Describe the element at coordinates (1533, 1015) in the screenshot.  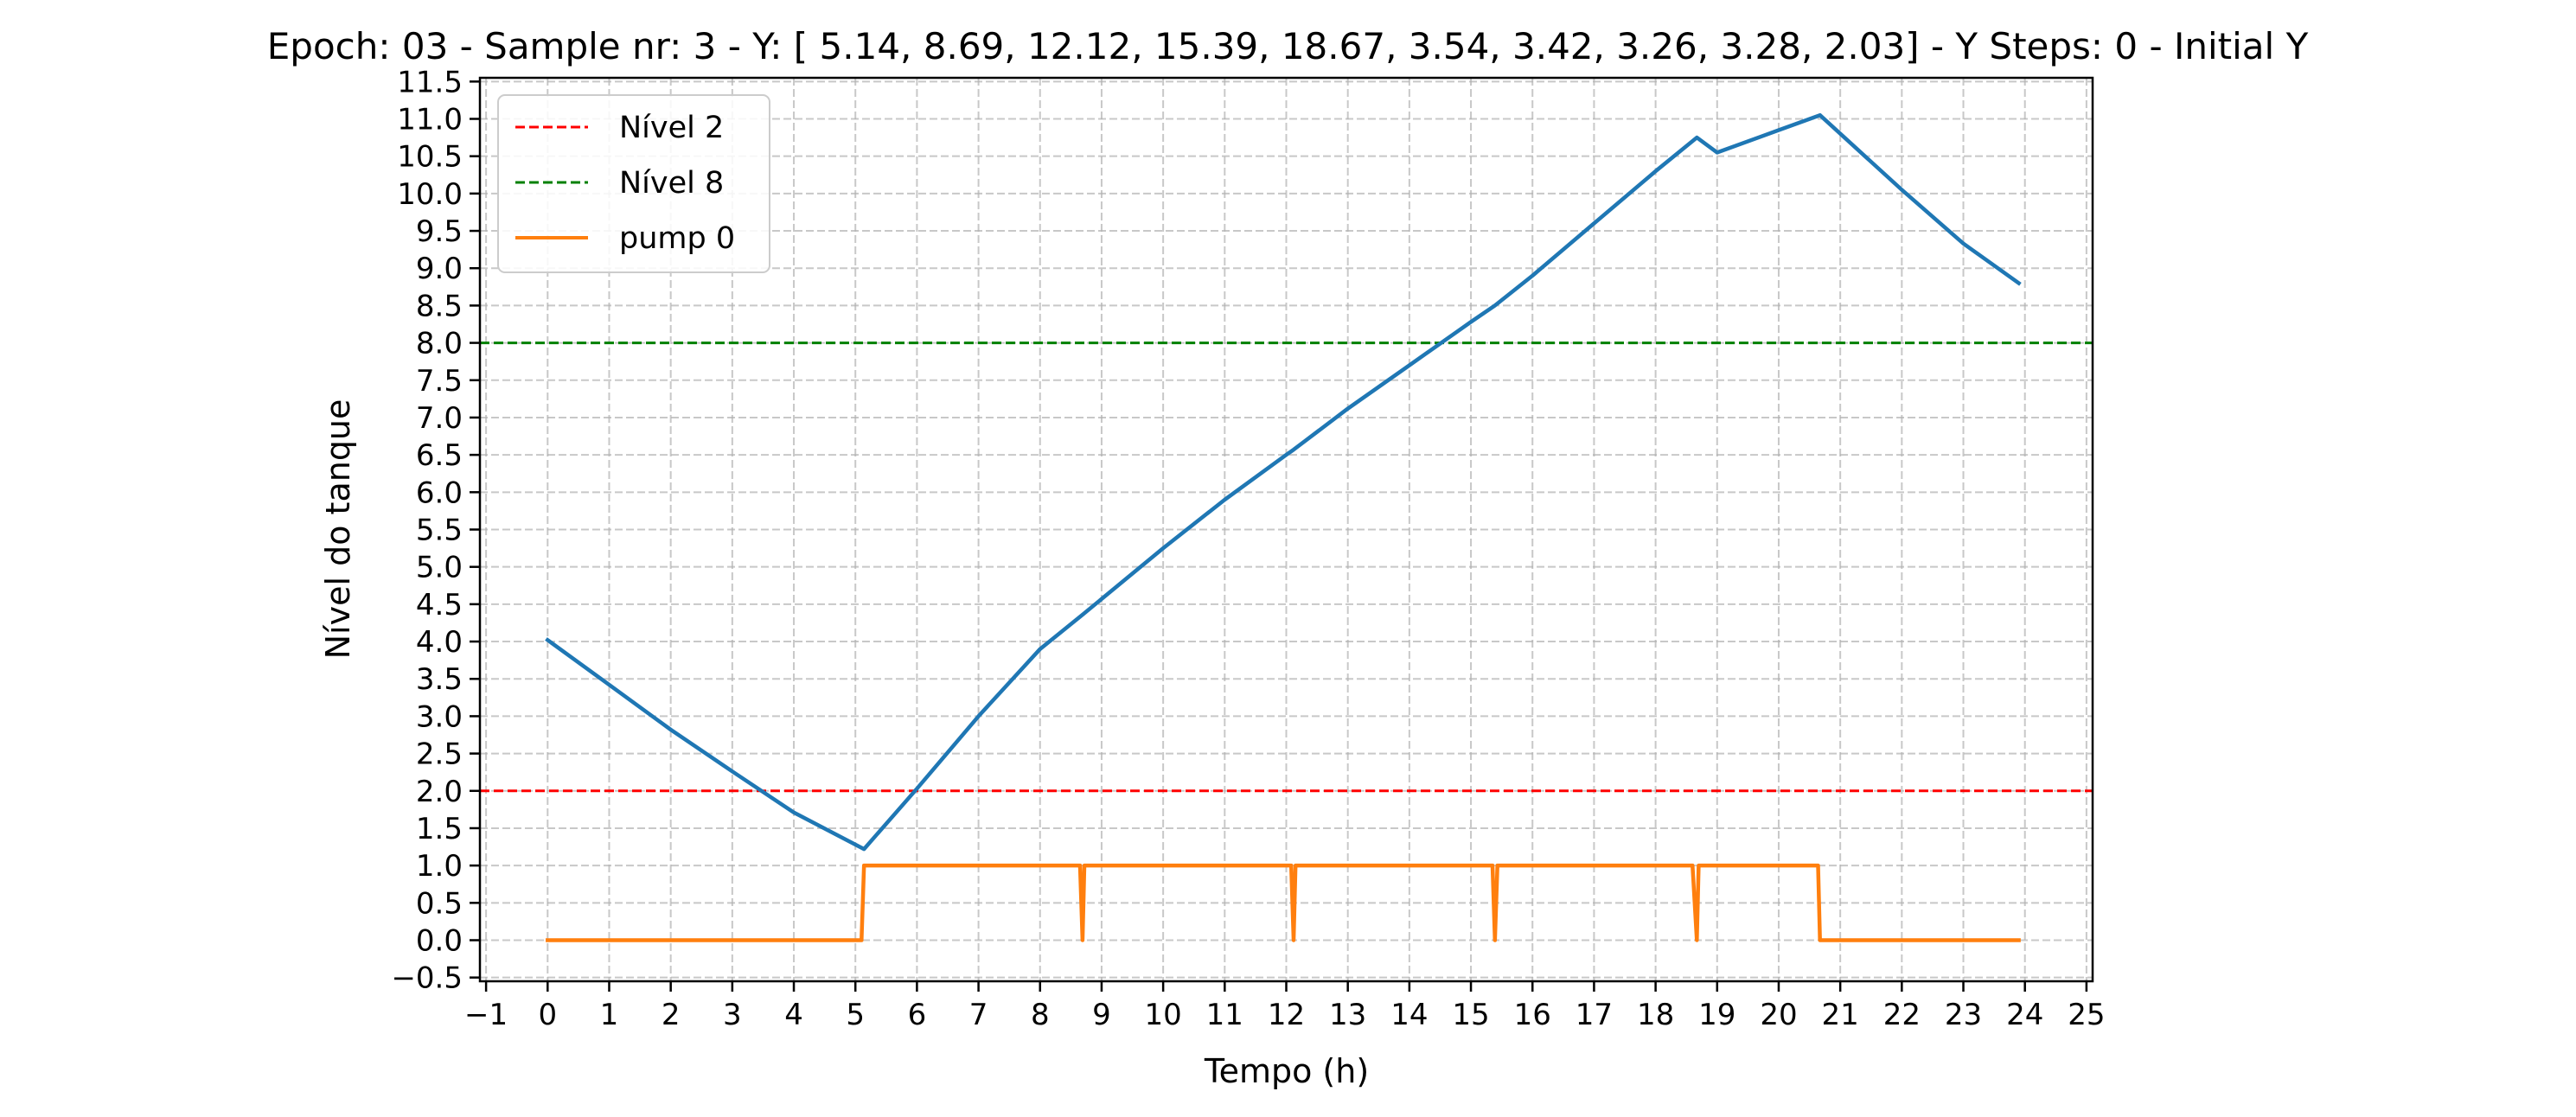
I see `x-tick-label: 16` at that location.